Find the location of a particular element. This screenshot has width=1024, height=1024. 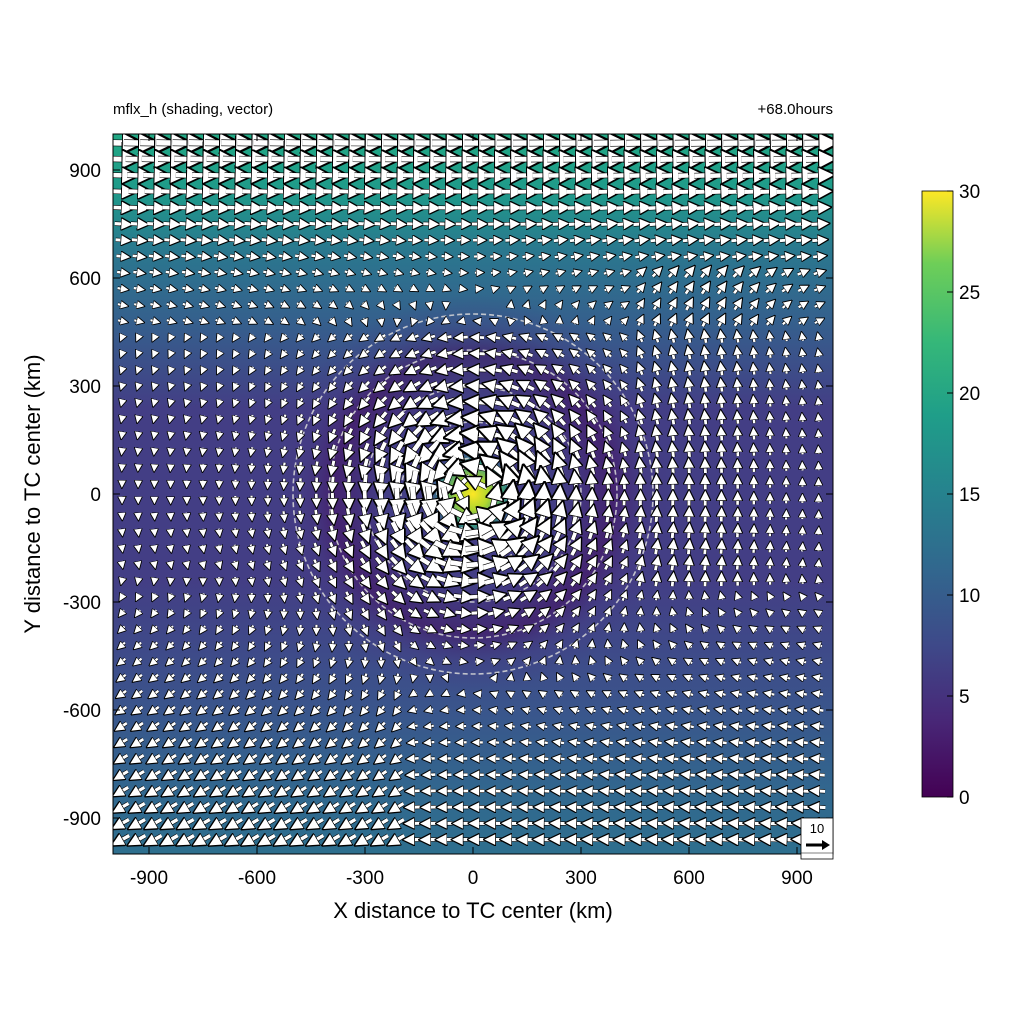

x-tick-label: -300 is located at coordinates (365, 878).